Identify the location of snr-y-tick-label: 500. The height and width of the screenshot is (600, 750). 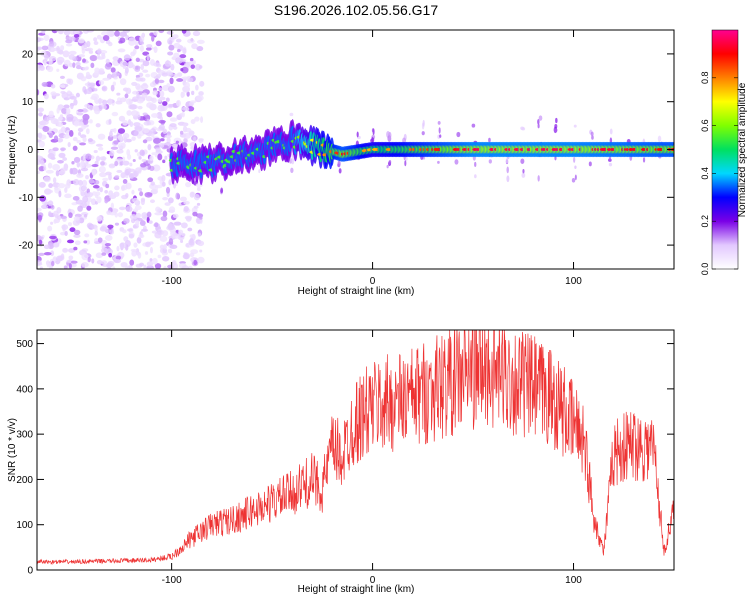
(24, 344).